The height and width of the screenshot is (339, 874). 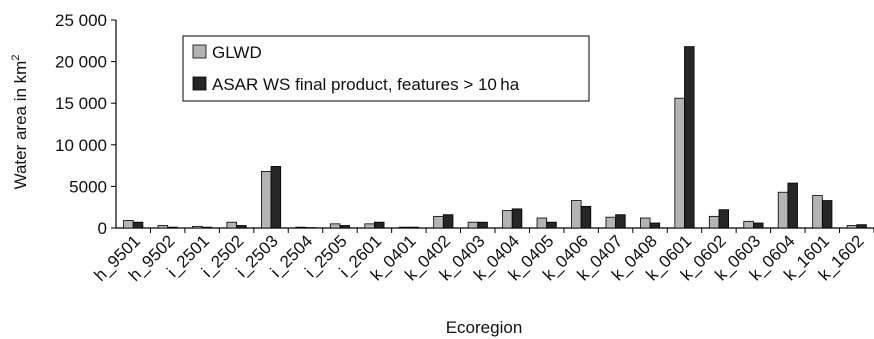 I want to click on legend-swatch-glwd, so click(x=199, y=51).